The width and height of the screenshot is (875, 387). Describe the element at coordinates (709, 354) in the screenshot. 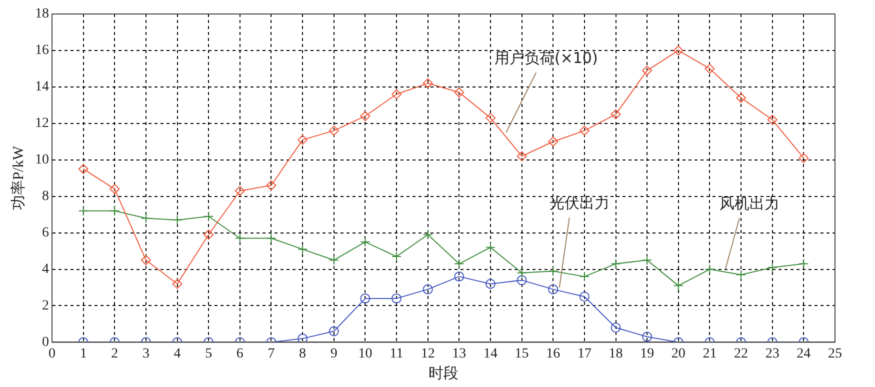

I see `x-tick-label: 21` at that location.